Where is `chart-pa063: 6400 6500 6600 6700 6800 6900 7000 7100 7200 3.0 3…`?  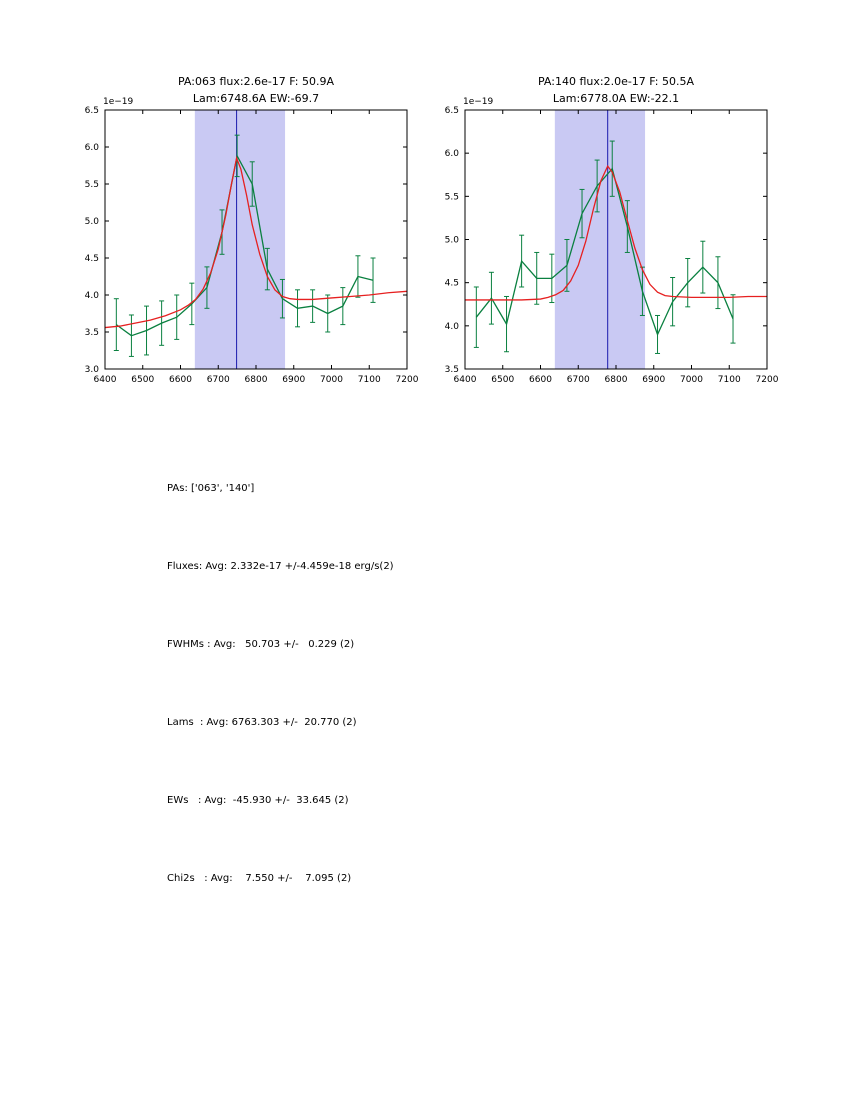
chart-pa063: 6400 6500 6600 6700 6800 6900 7000 7100 7200 3.0 3… is located at coordinates (250, 225).